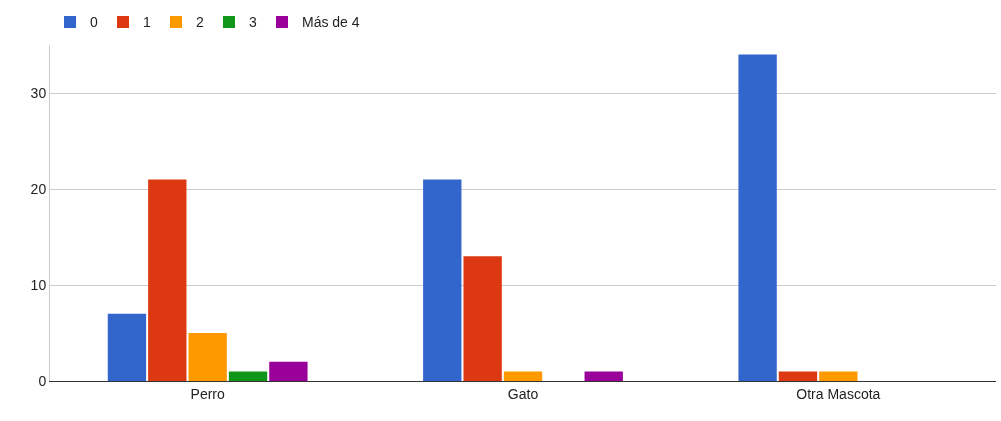  Describe the element at coordinates (147, 22) in the screenshot. I see `legend-label: 1` at that location.